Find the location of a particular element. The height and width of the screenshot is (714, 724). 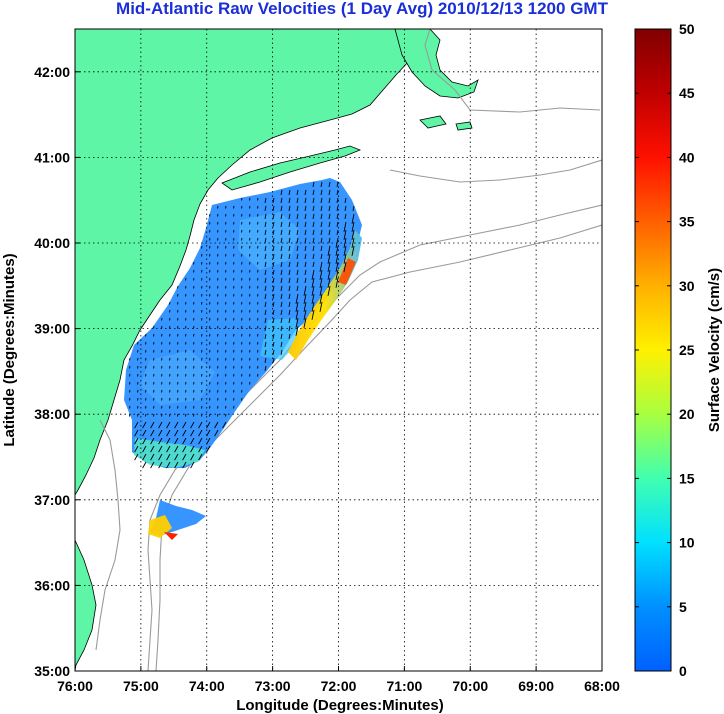

colorbar-tick-label: 50 is located at coordinates (687, 29).